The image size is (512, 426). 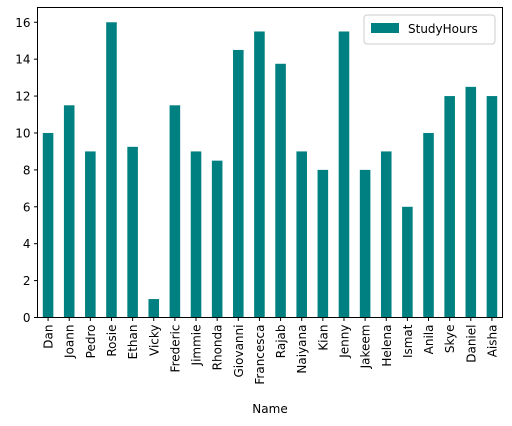 What do you see at coordinates (280, 190) in the screenshot?
I see `bar-rajab` at bounding box center [280, 190].